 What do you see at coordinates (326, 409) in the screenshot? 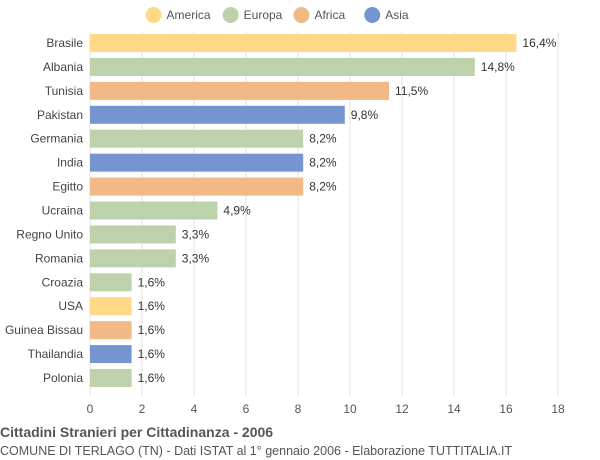
I see `x-axis: 0 2 4 6 8 10 12 14 16 18` at bounding box center [326, 409].